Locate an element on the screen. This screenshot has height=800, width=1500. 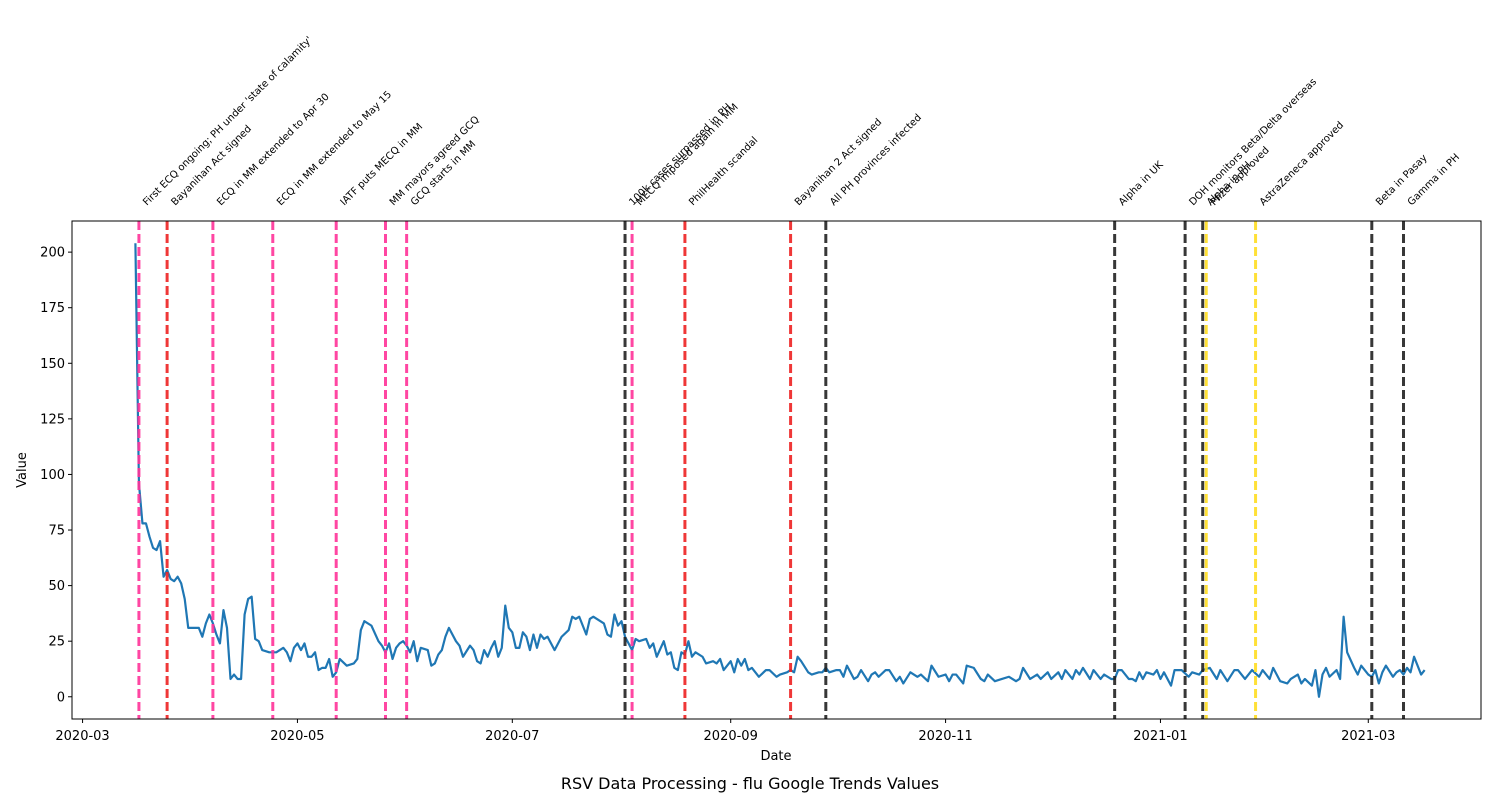
x-tick-label: 2020-07 is located at coordinates (512, 736).